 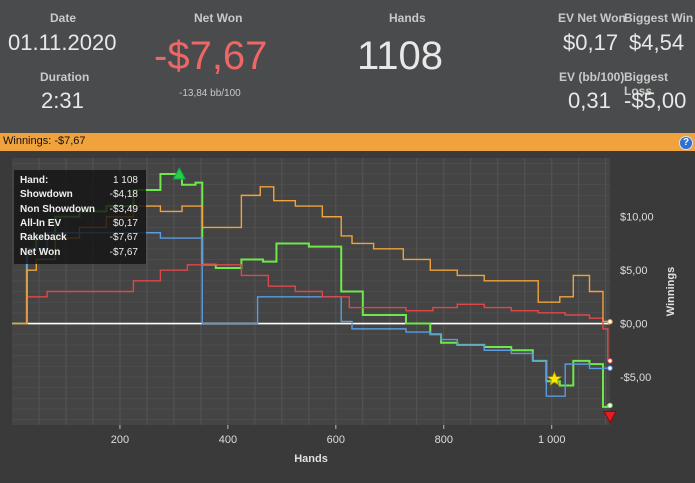 I want to click on y-tick-label: $0,00, so click(x=634, y=325).